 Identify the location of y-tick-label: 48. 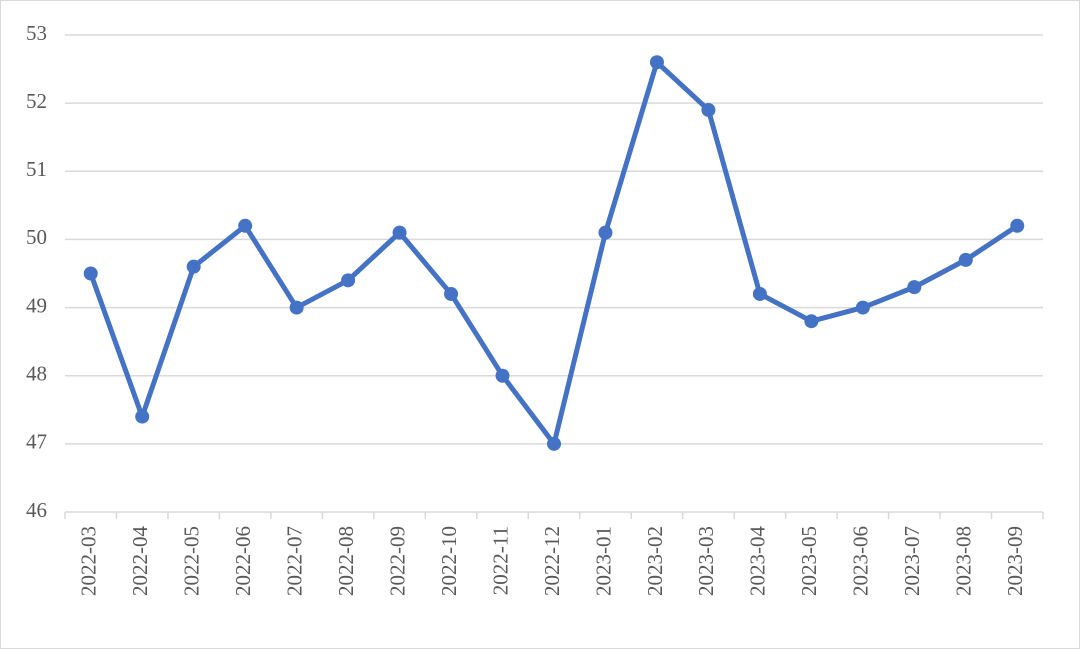
(36, 374).